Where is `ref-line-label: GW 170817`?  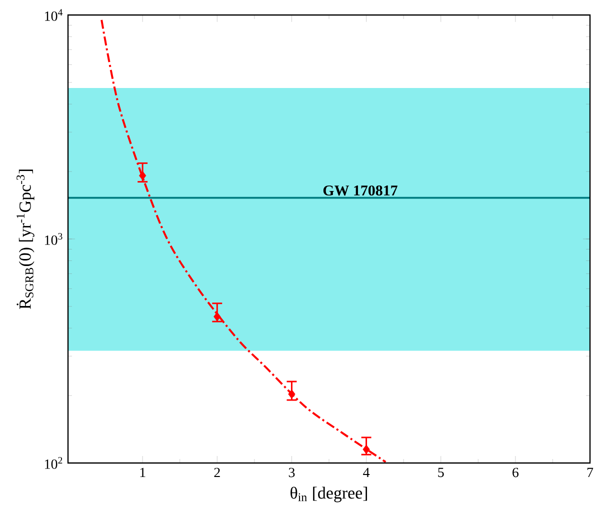 ref-line-label: GW 170817 is located at coordinates (360, 190).